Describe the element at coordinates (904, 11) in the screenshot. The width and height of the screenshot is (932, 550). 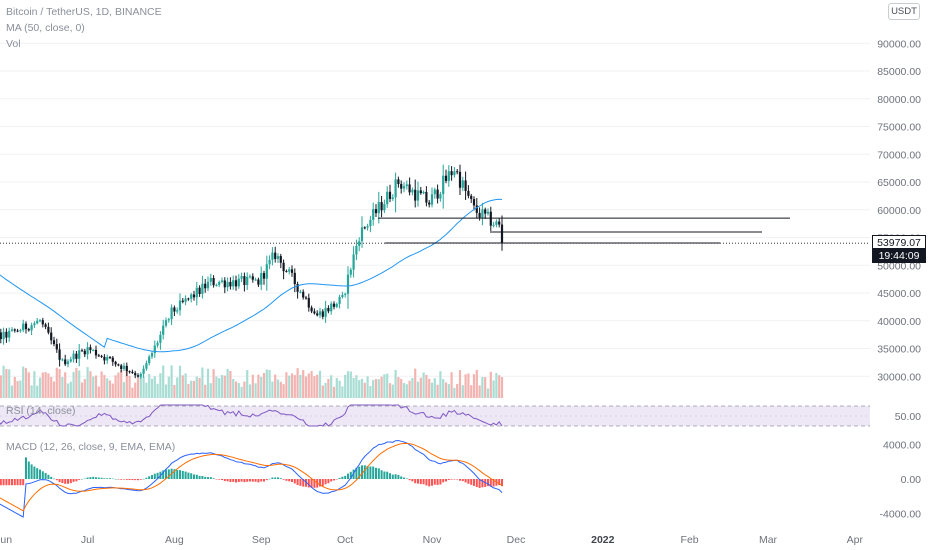
I see `currency-badge: USDT` at that location.